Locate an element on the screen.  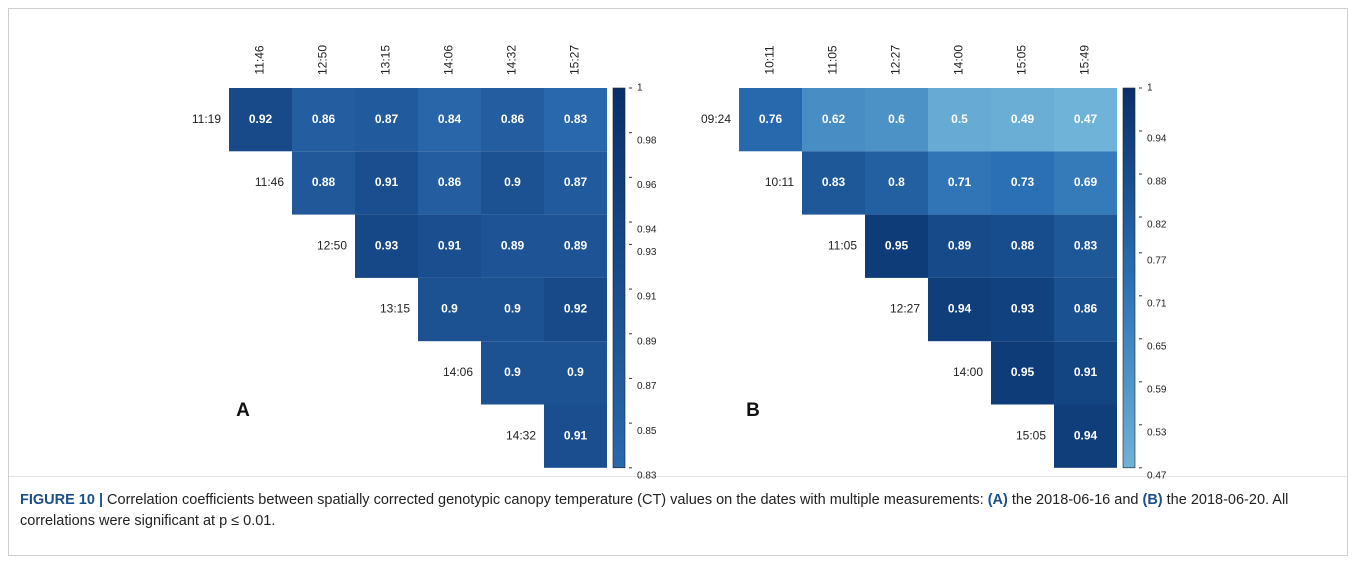
row-label: 14:32 is located at coordinates (521, 435).